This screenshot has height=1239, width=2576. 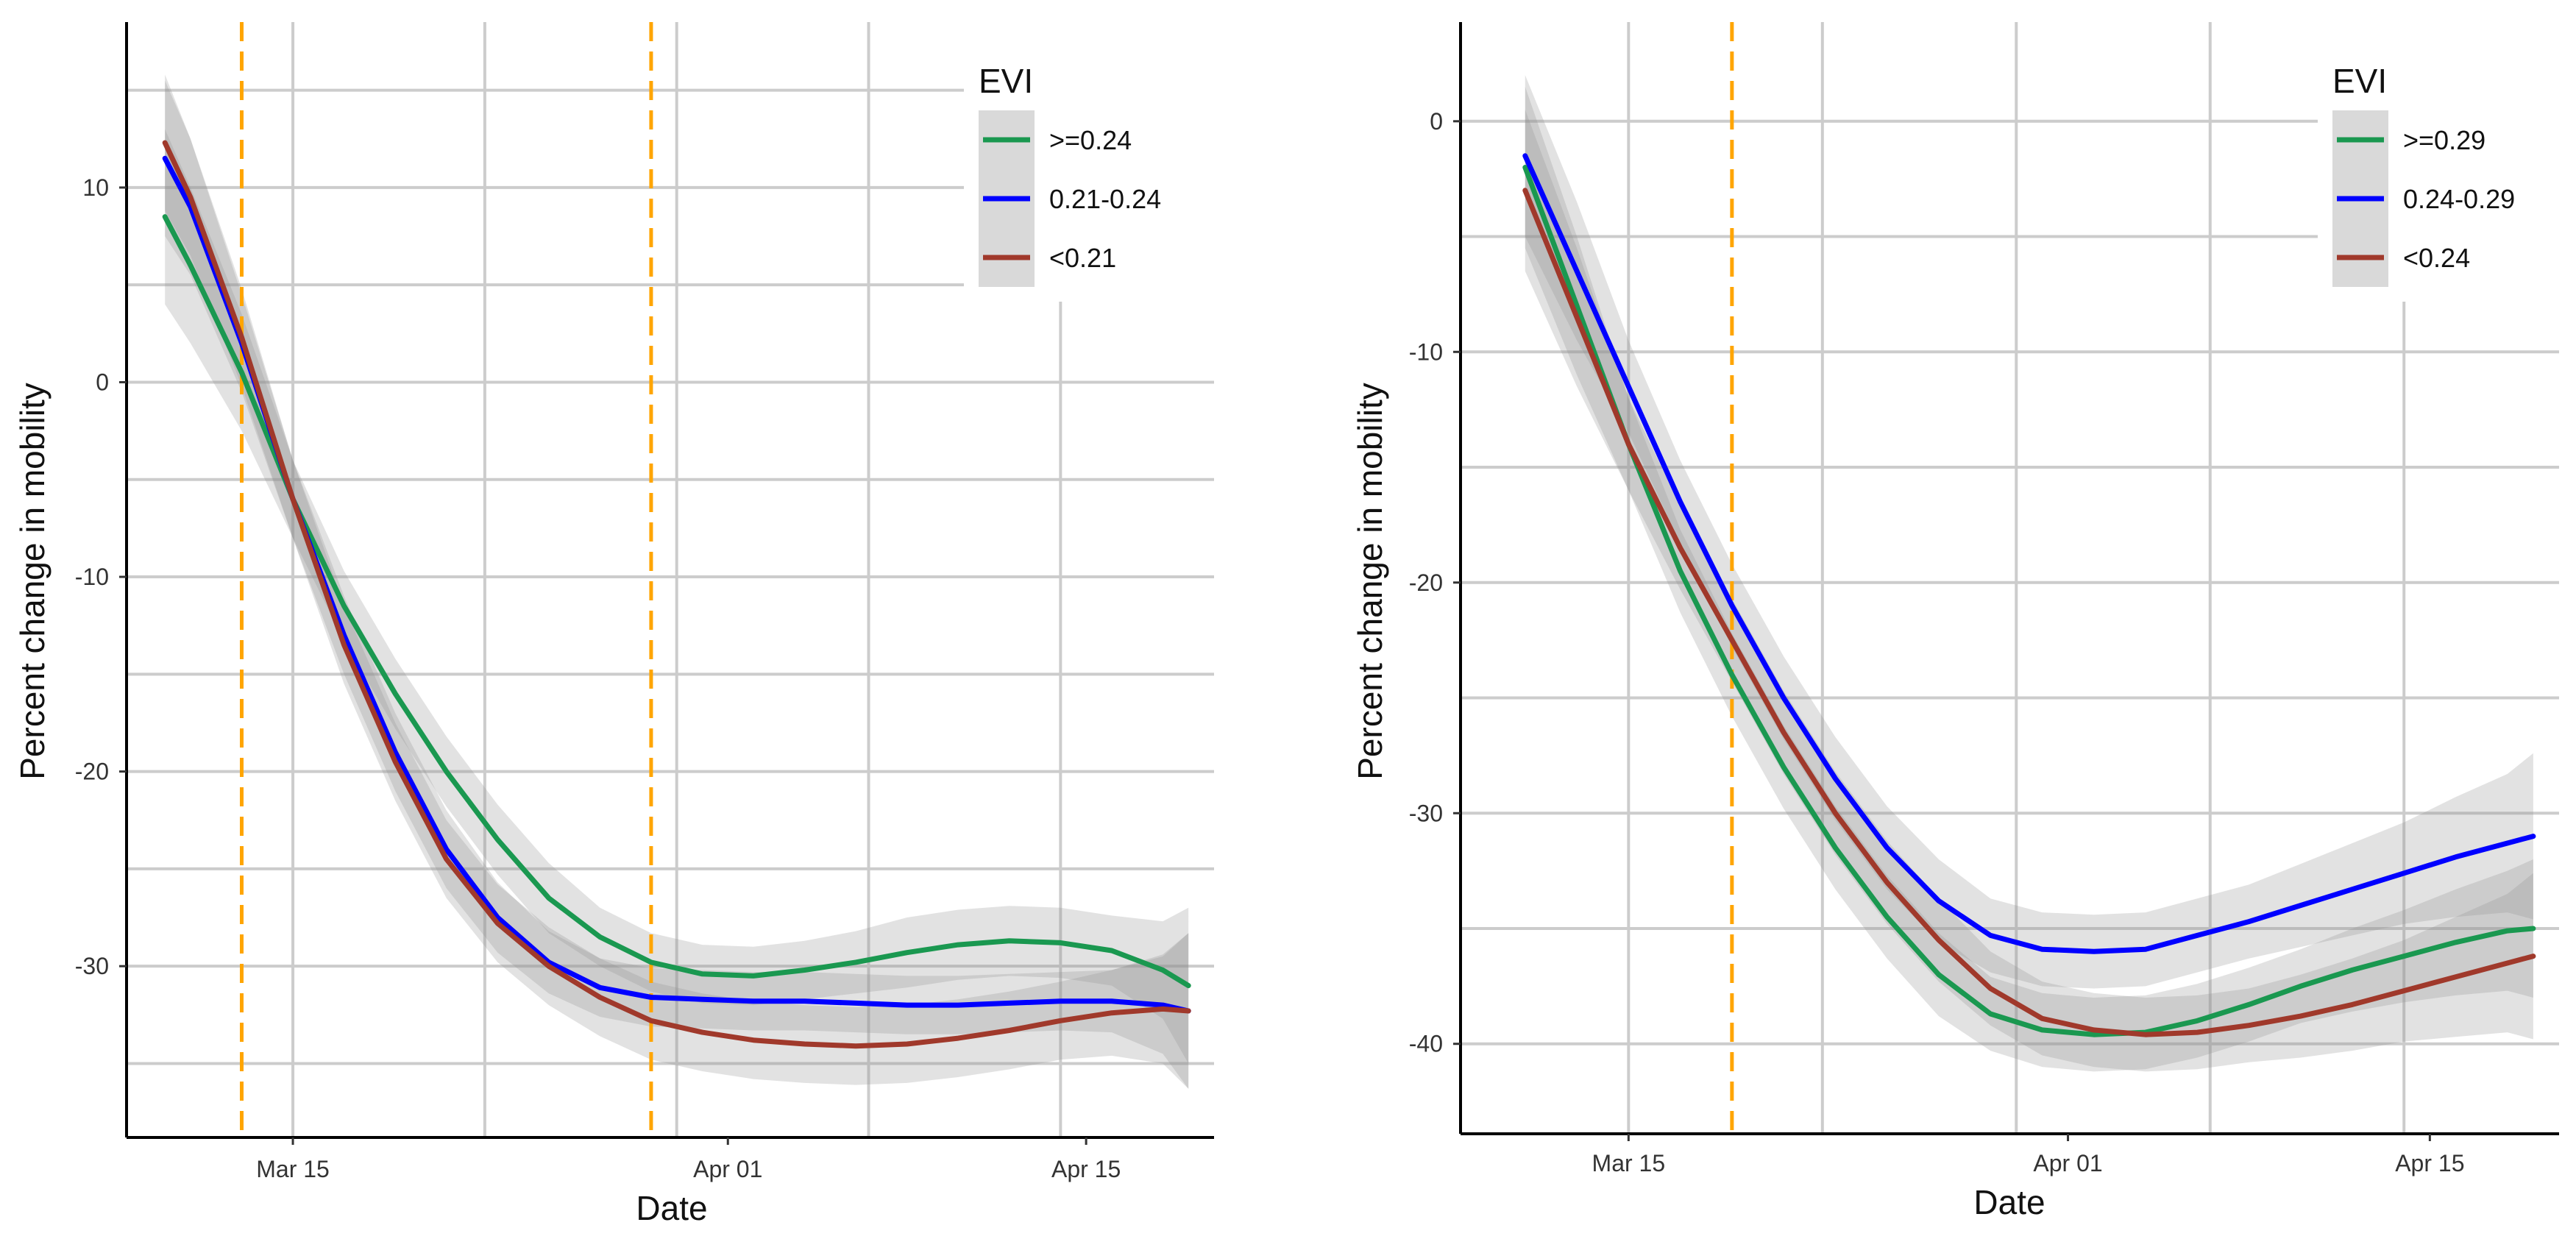 What do you see at coordinates (95, 187) in the screenshot?
I see `y-tick-label: 10` at bounding box center [95, 187].